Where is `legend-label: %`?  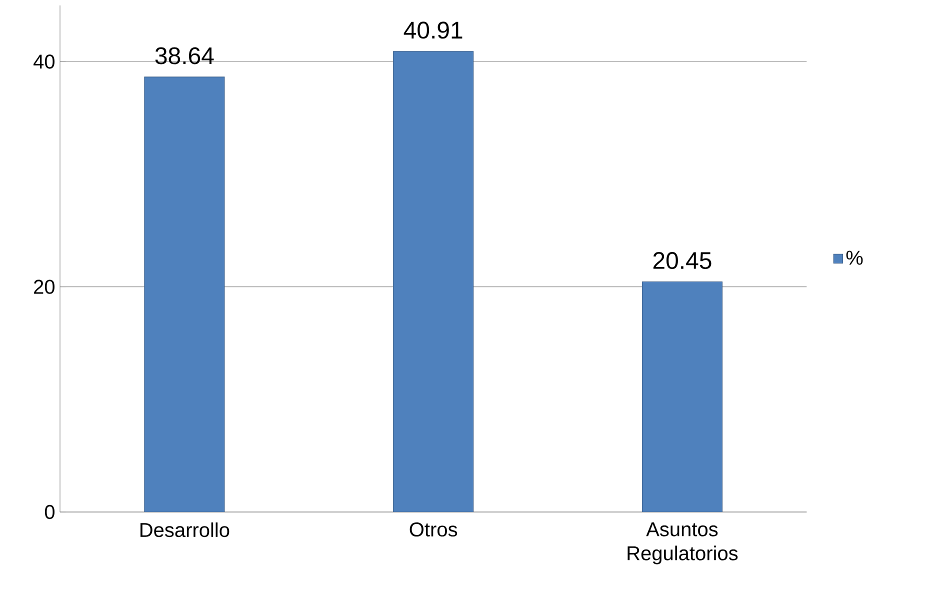 legend-label: % is located at coordinates (854, 257).